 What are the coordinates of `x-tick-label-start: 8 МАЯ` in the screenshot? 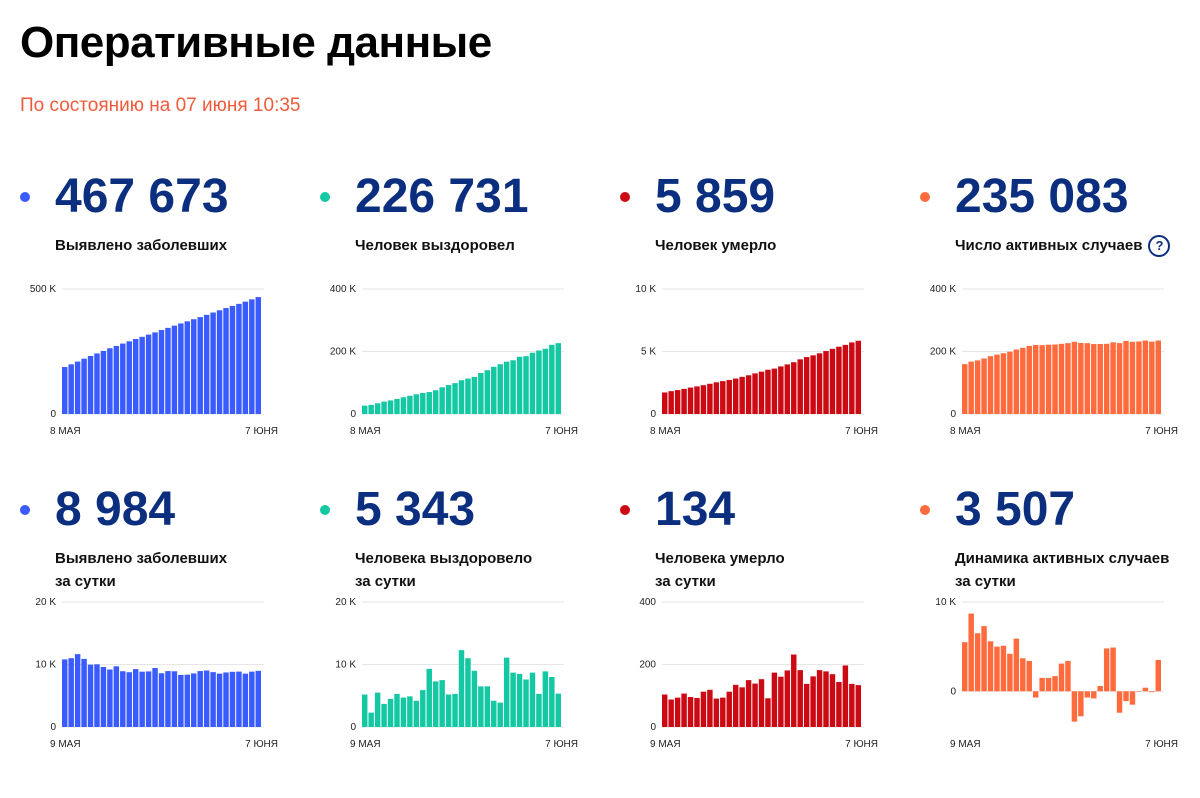 It's located at (65, 431).